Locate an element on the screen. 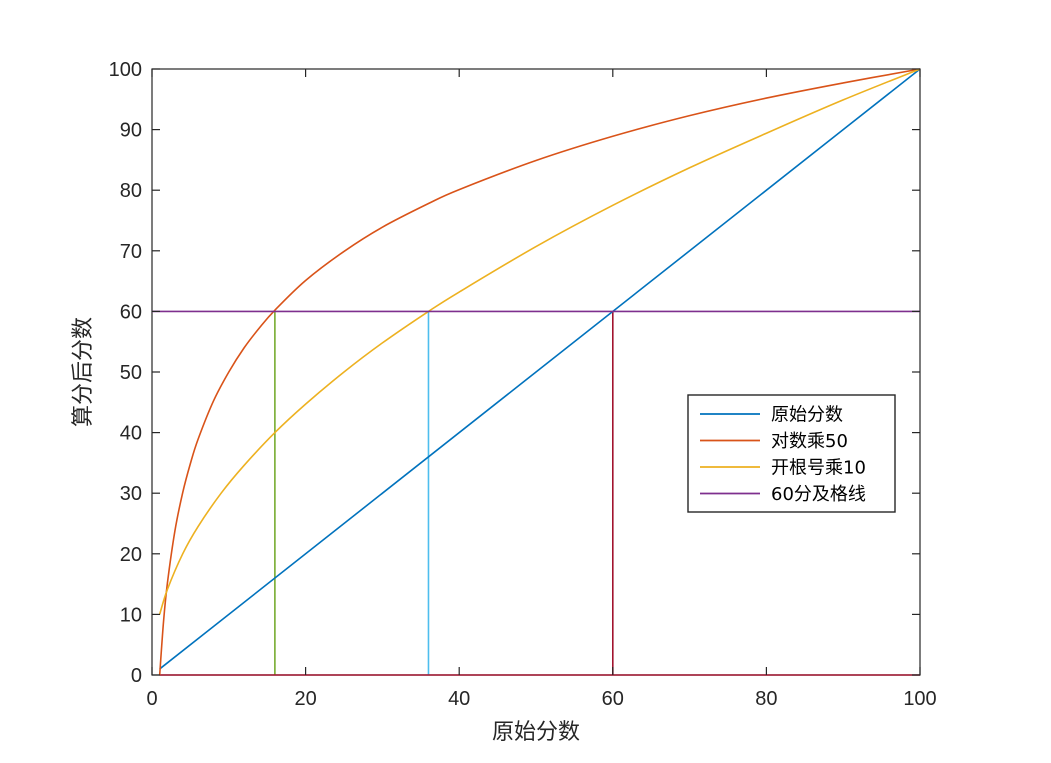 This screenshot has height=763, width=1051. x-tick-label: 60 is located at coordinates (613, 699).